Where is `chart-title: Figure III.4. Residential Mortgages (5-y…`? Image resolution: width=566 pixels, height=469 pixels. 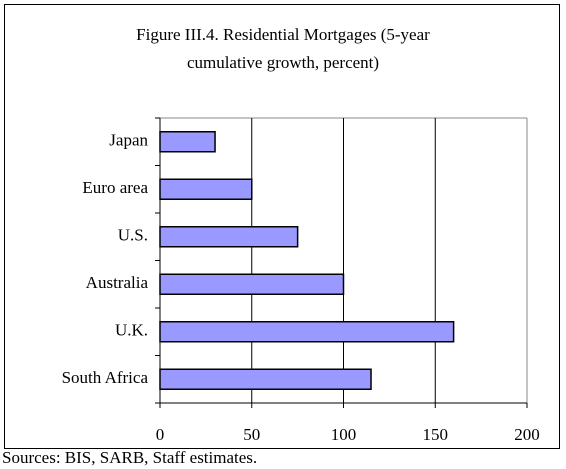 chart-title: Figure III.4. Residential Mortgages (5-y… is located at coordinates (283, 34).